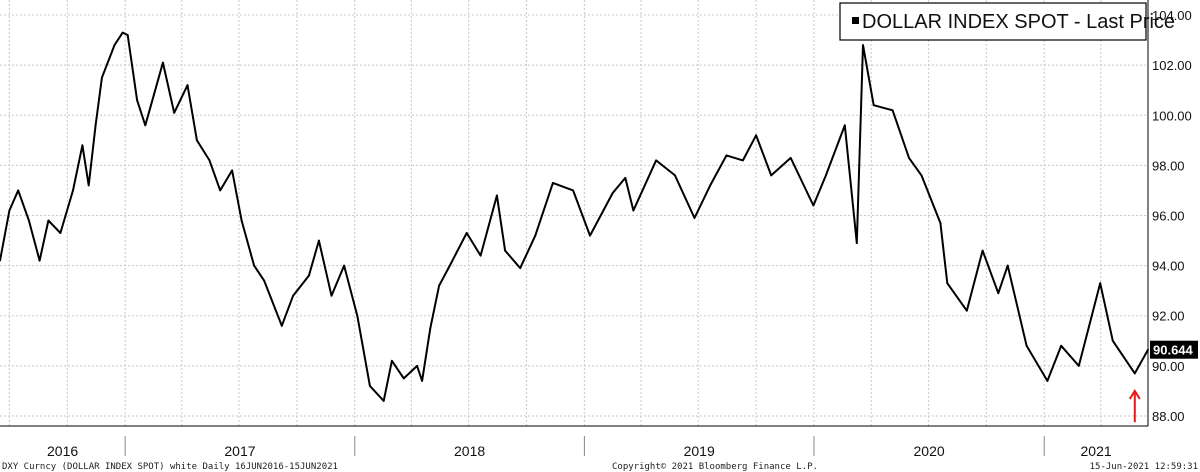 This screenshot has height=472, width=1200. What do you see at coordinates (715, 467) in the screenshot?
I see `footer-center: Copyright© 2021 Bloomberg Finance L.P.` at bounding box center [715, 467].